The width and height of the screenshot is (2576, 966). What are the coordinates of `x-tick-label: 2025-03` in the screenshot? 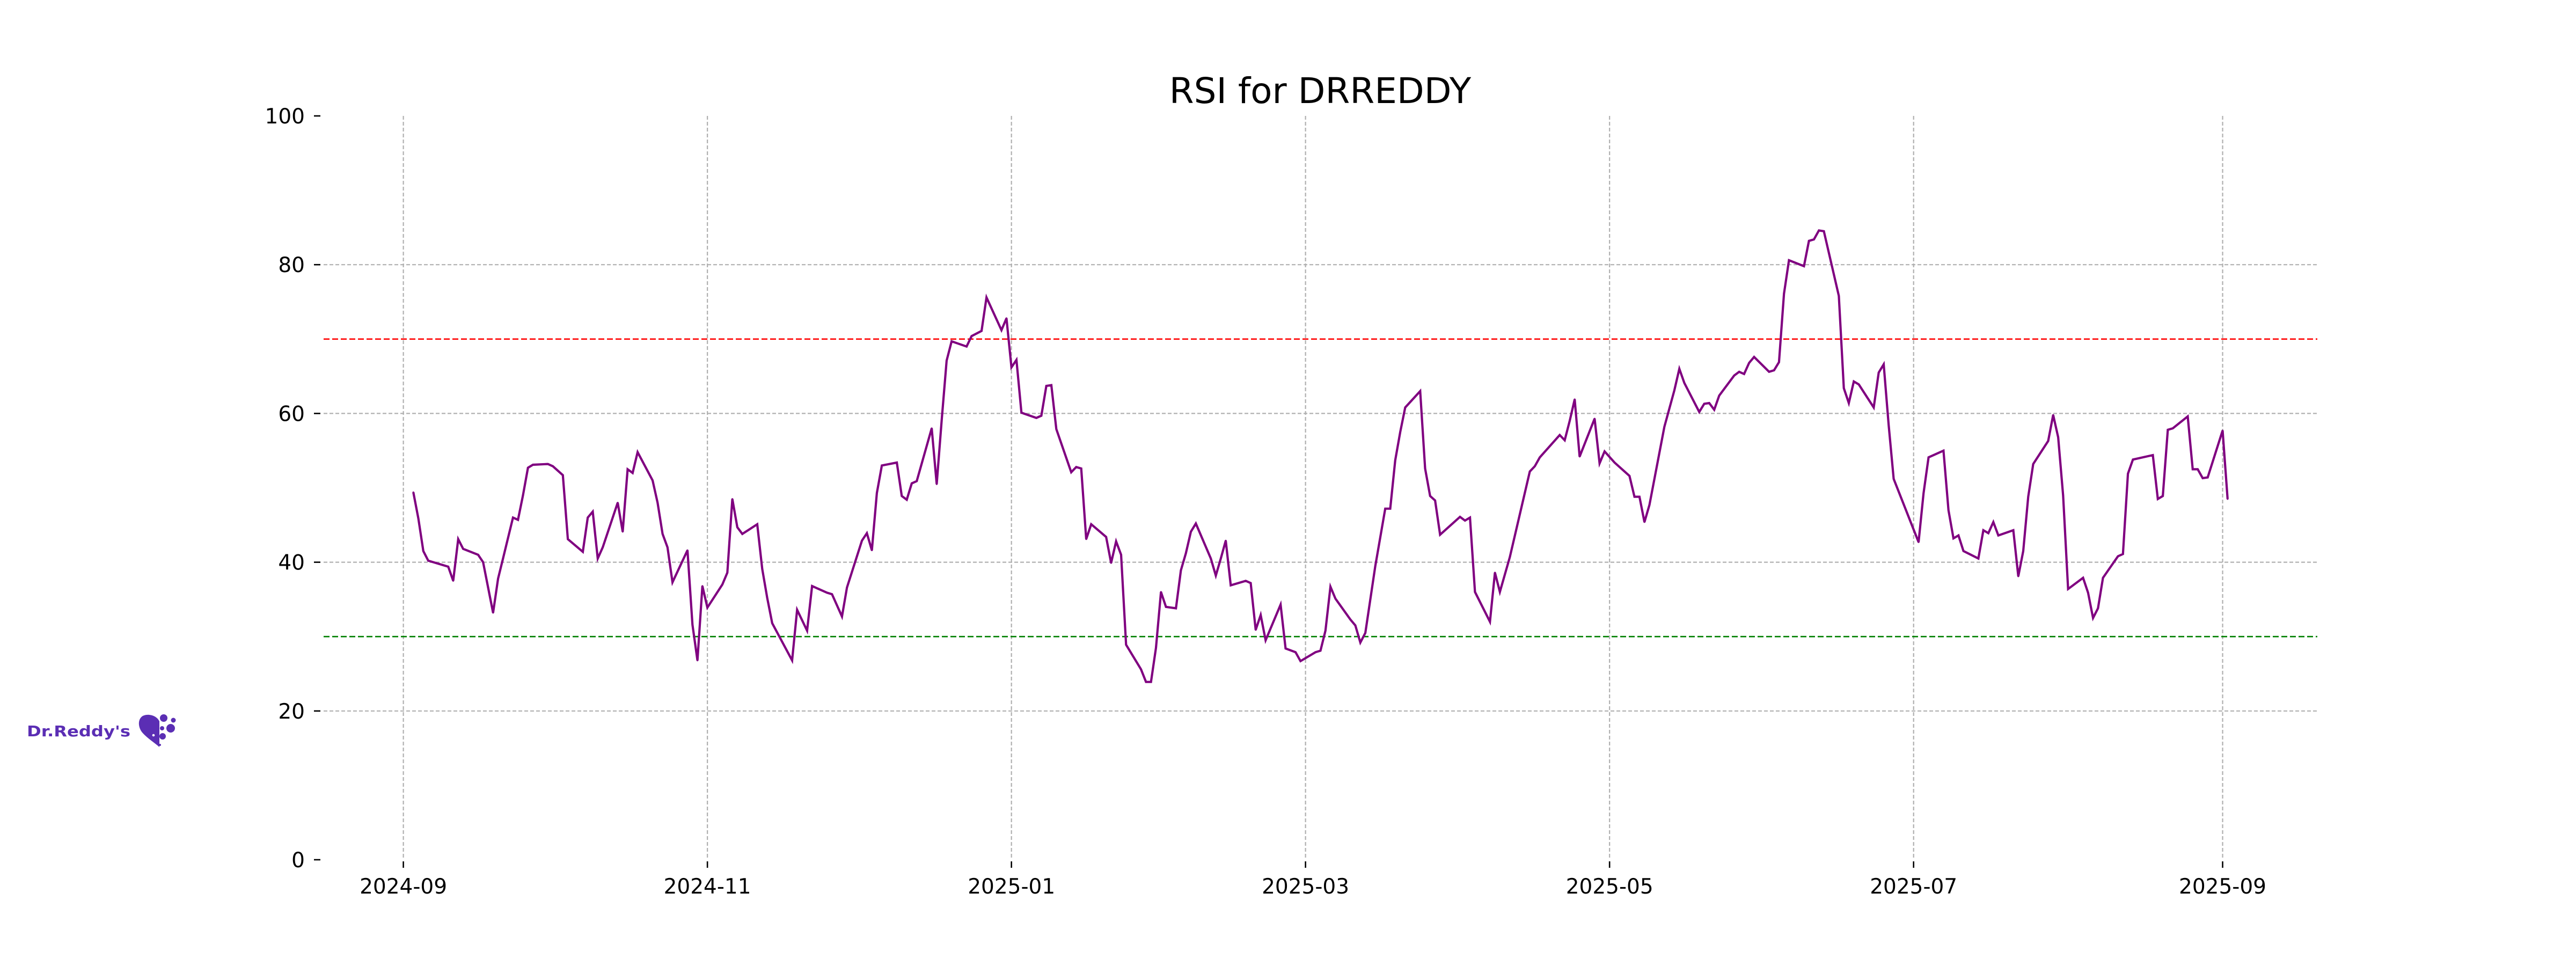 It's located at (1305, 887).